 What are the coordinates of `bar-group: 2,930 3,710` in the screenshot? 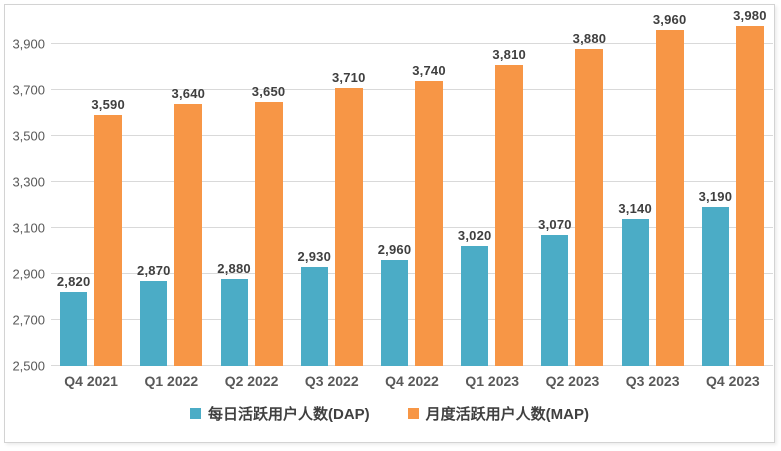 It's located at (331, 193).